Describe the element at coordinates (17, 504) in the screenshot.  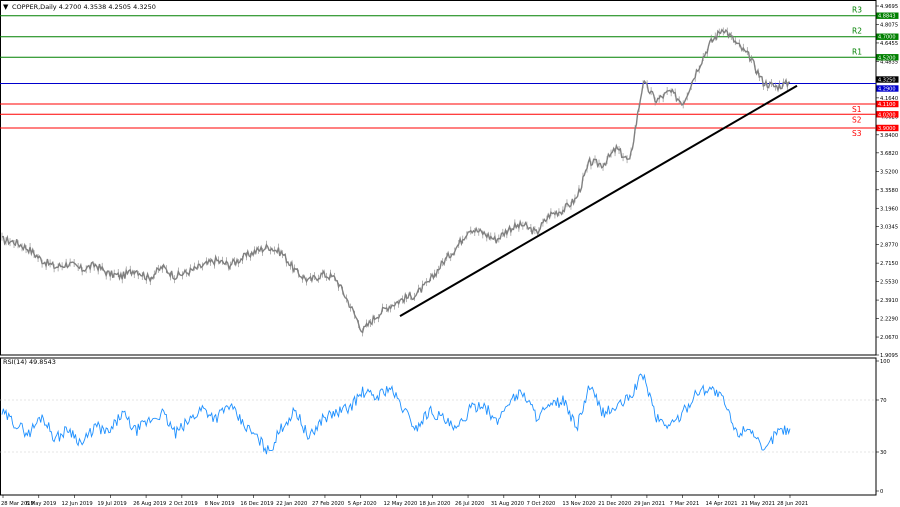
I see `x-axis-label: 28 Mar 2019` at that location.